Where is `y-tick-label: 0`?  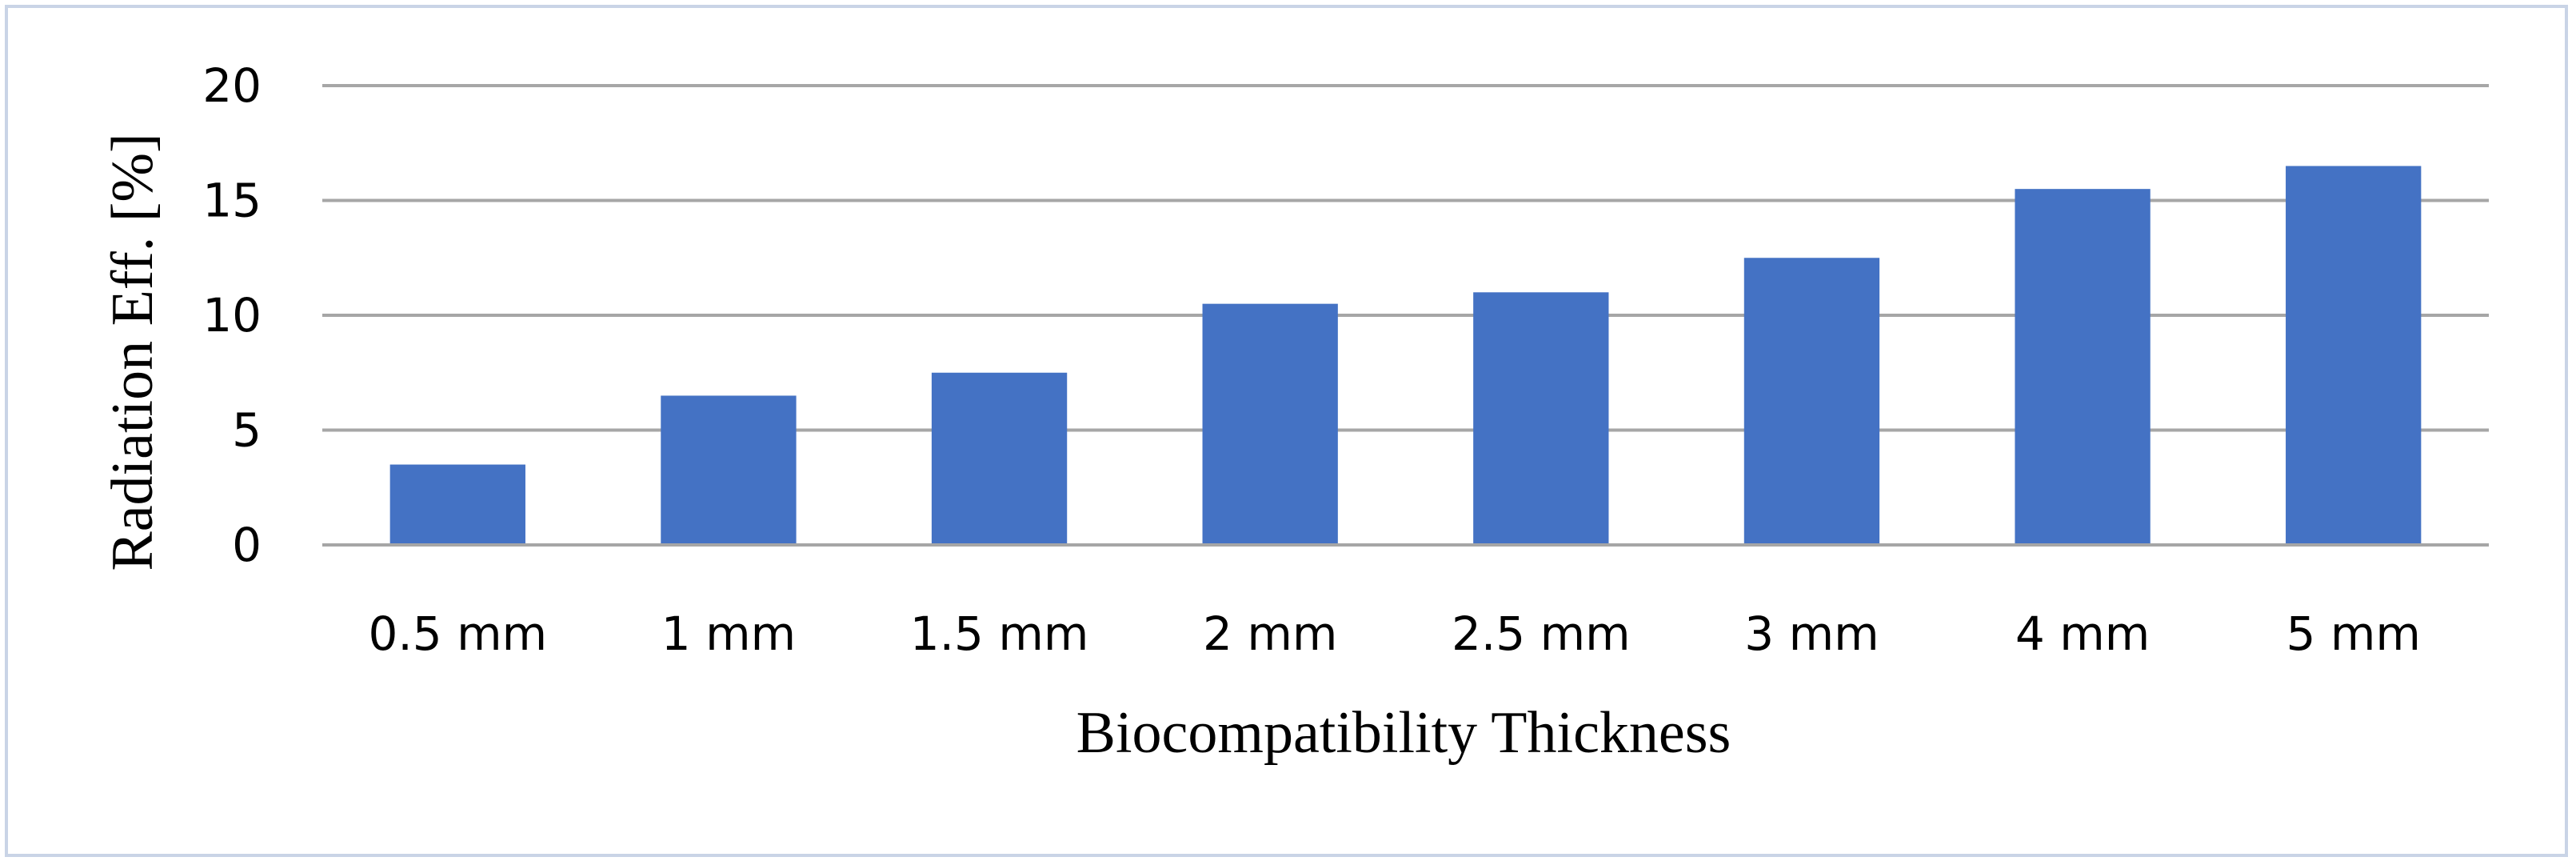 y-tick-label: 0 is located at coordinates (247, 545).